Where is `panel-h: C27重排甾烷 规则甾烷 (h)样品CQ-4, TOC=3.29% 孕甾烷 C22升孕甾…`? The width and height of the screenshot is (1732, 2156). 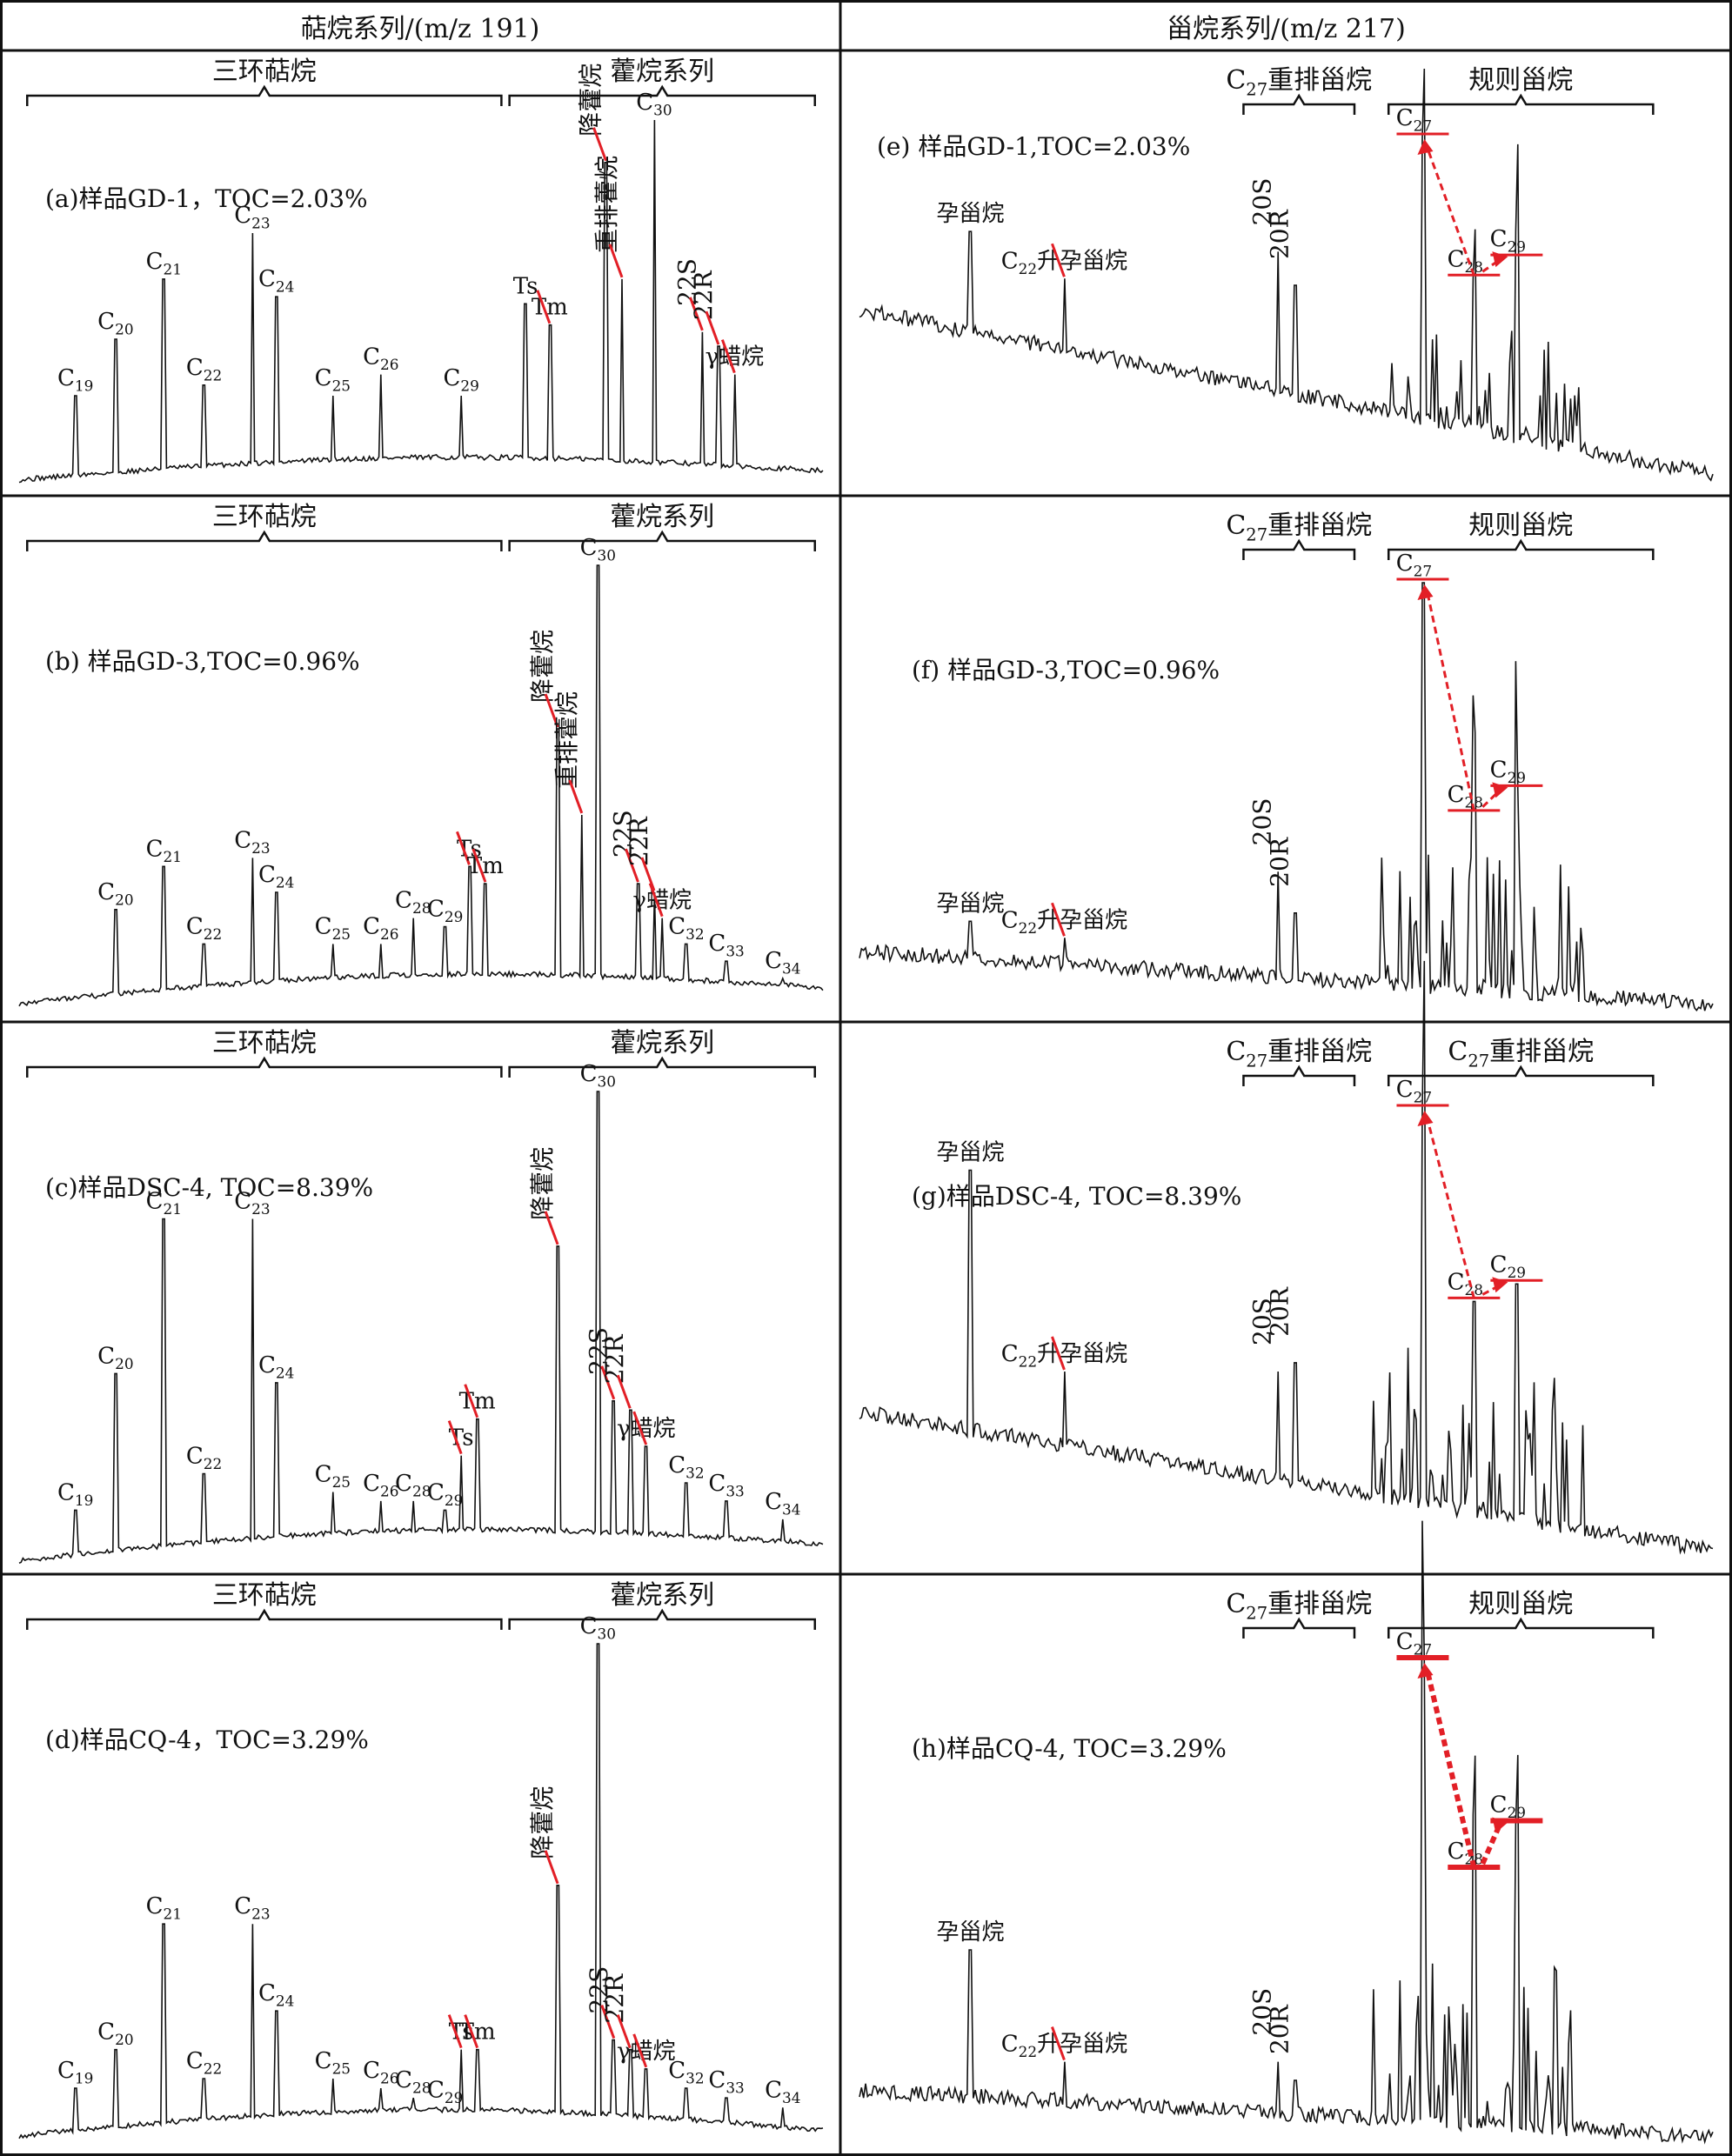
panel-h: C27重排甾烷 规则甾烷 (h)样品CQ-4, TOC=3.29% 孕甾烷 C22升孕甾… is located at coordinates (1287, 1833).